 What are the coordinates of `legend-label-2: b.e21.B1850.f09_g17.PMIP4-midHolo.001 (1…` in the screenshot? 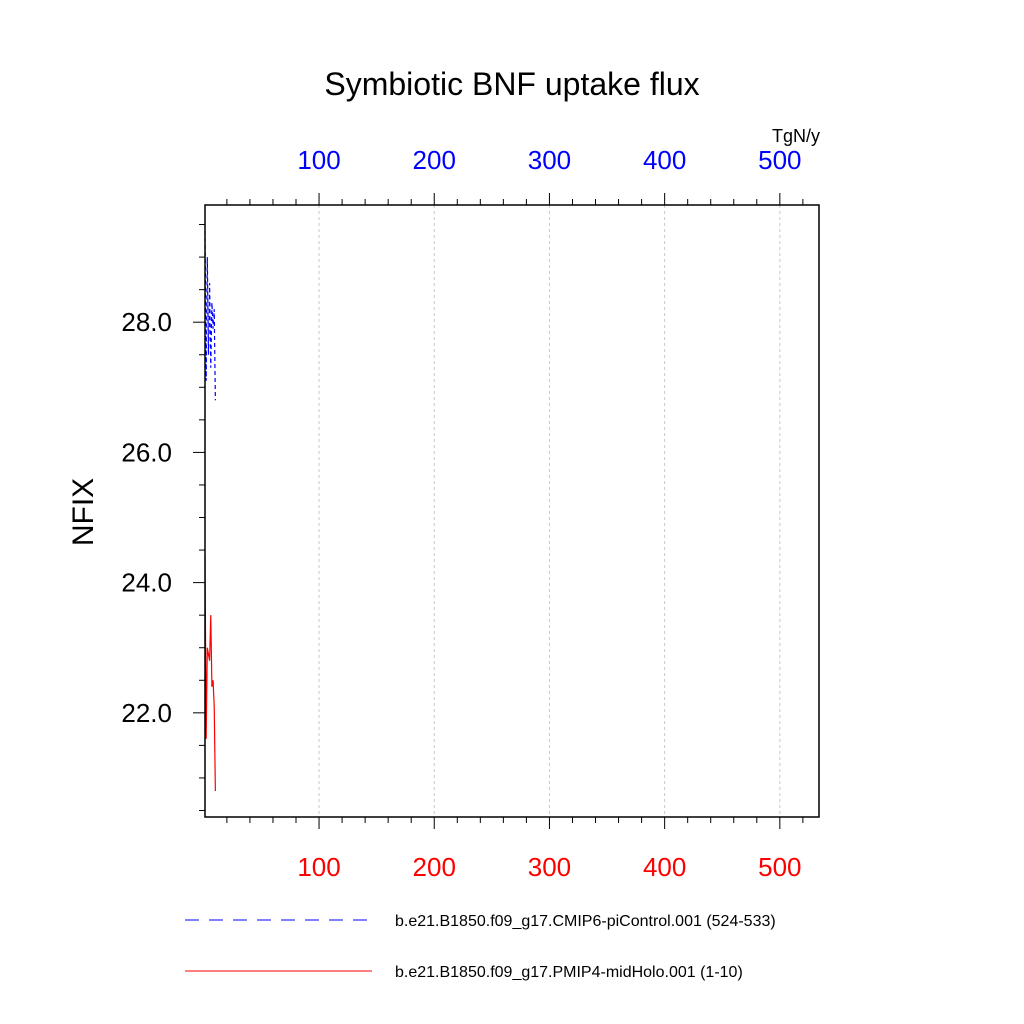 It's located at (569, 972).